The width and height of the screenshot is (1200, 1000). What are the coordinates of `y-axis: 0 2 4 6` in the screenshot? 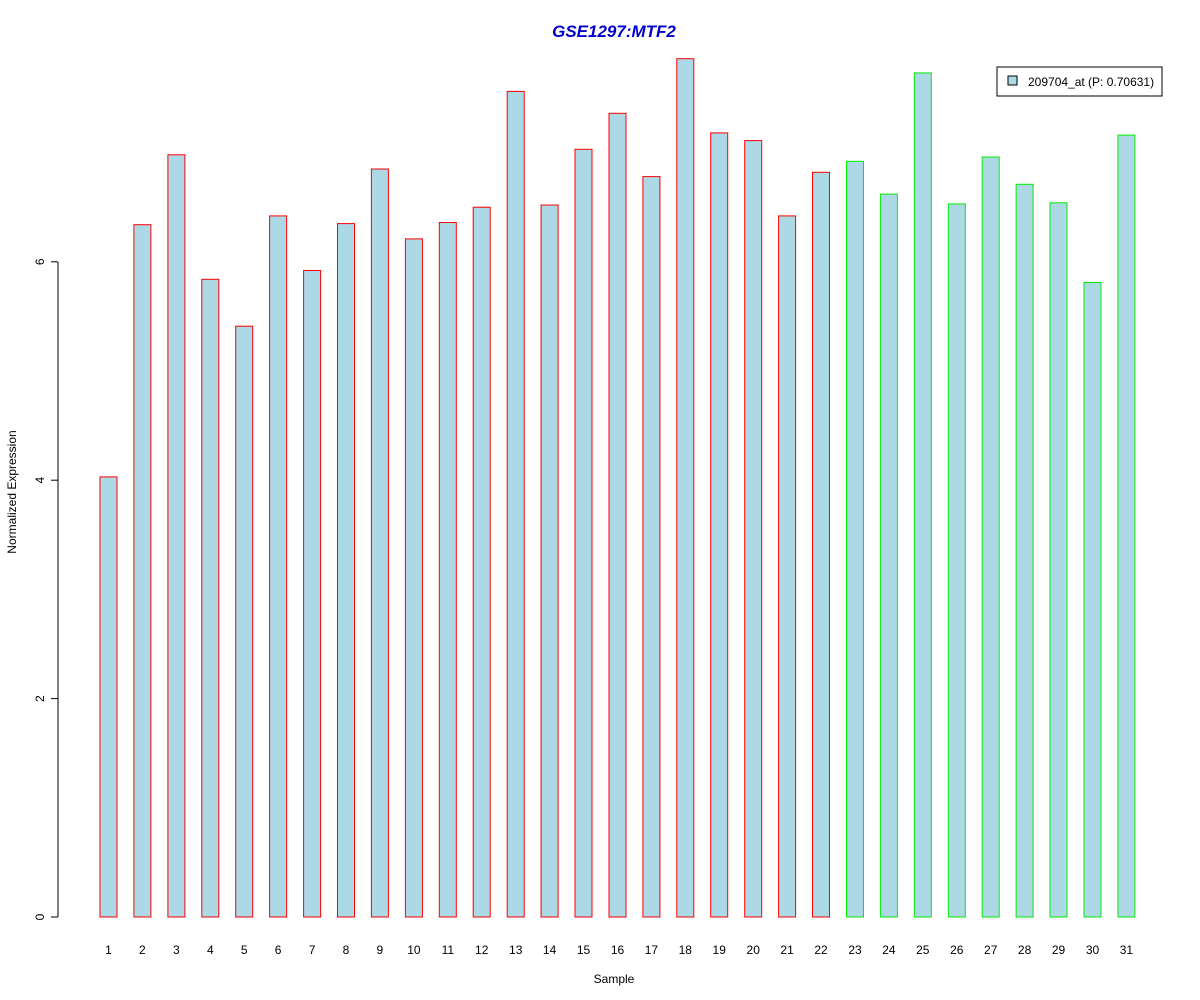 It's located at (46, 589).